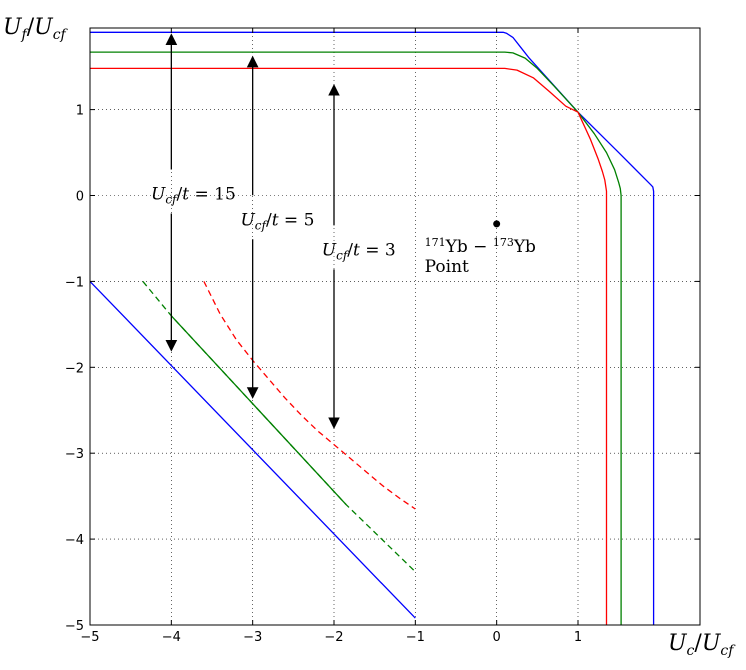 Image resolution: width=746 pixels, height=670 pixels. Describe the element at coordinates (415, 637) in the screenshot. I see `x-tick-label: −1` at that location.